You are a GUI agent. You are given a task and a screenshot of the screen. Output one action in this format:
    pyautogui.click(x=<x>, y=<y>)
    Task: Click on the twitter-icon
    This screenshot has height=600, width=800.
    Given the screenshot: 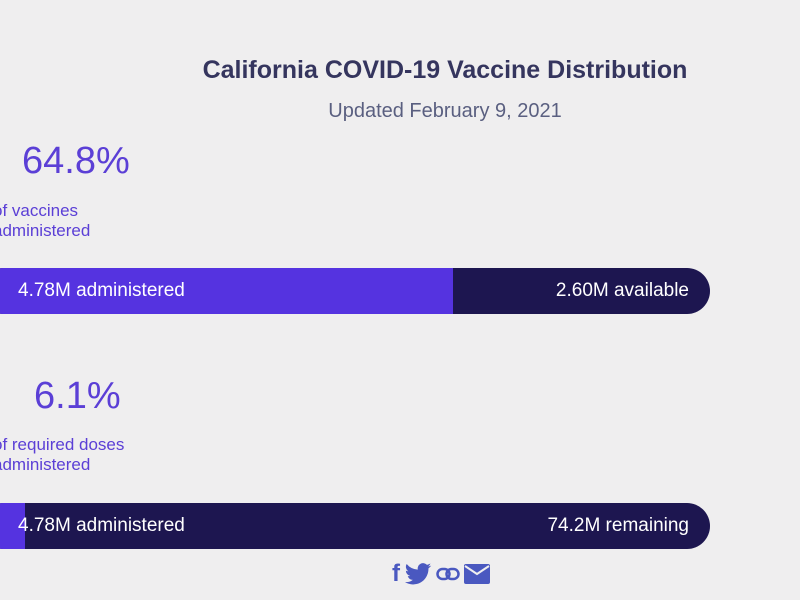 What is the action you would take?
    pyautogui.click(x=418, y=574)
    